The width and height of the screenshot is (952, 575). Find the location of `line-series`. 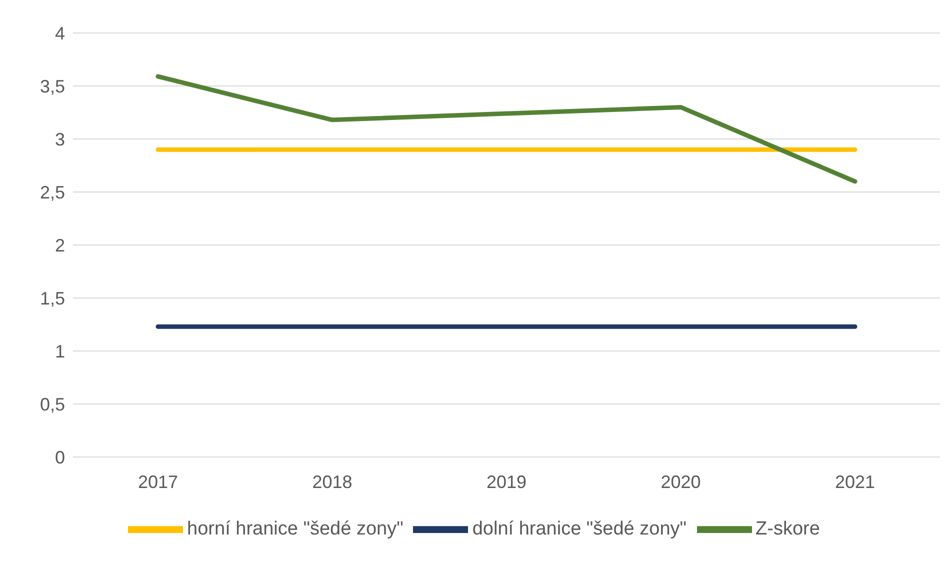

line-series is located at coordinates (507, 129).